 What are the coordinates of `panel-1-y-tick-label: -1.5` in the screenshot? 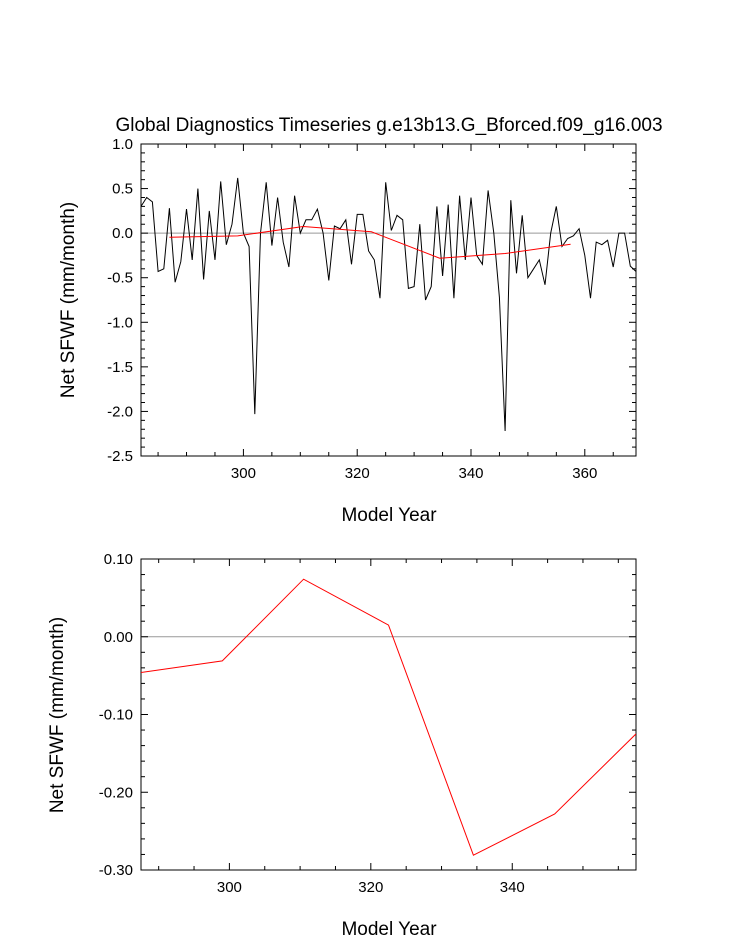 It's located at (120, 367).